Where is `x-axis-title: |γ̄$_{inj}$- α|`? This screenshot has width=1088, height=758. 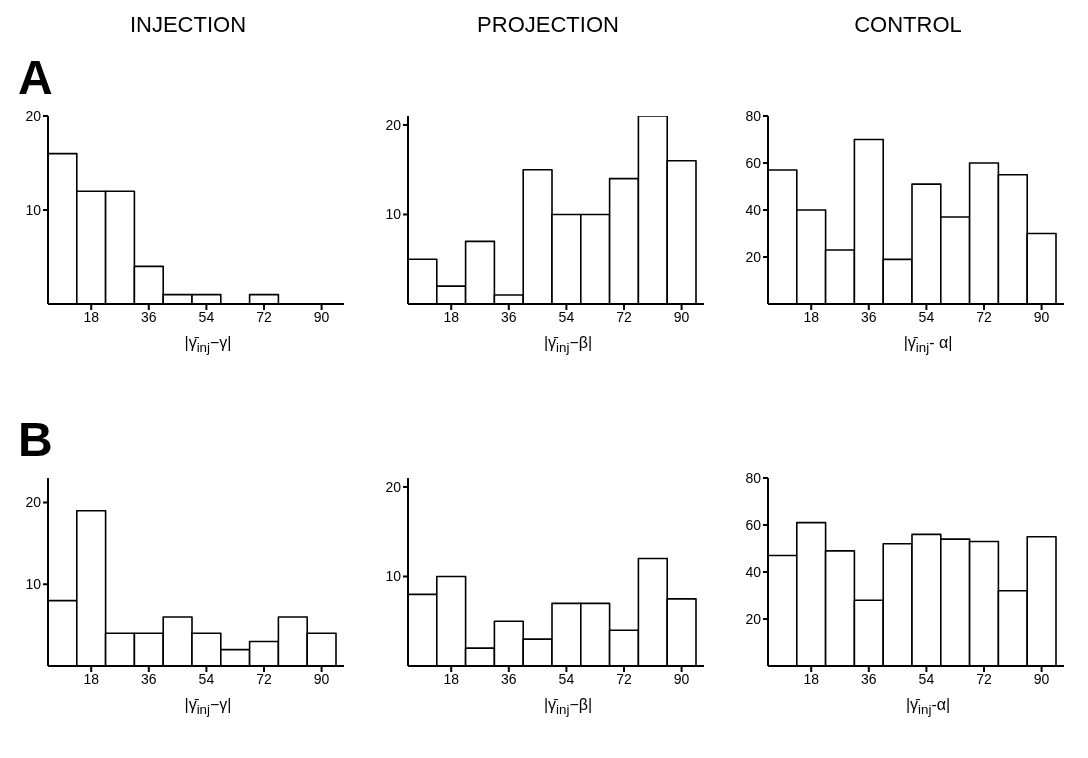
x-axis-title: |γ̄$_{inj}$- α| is located at coordinates (928, 345).